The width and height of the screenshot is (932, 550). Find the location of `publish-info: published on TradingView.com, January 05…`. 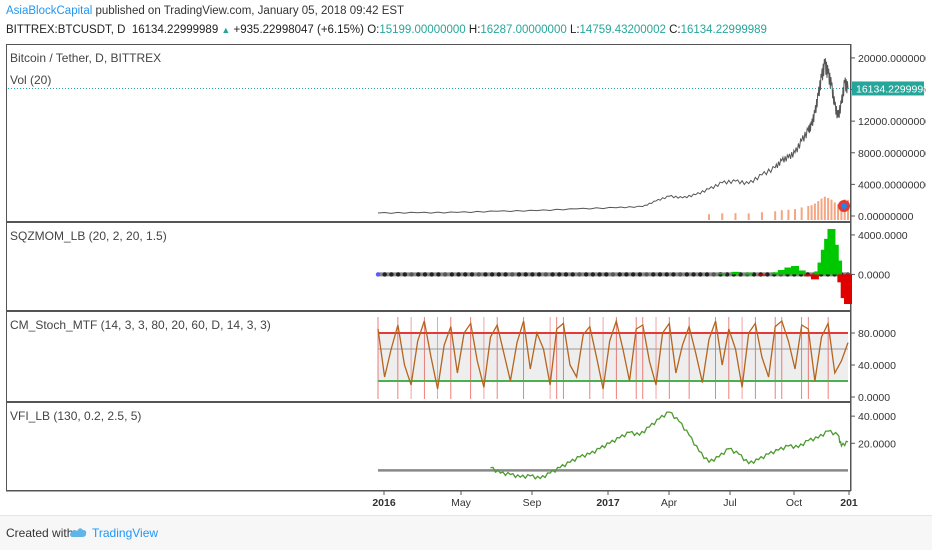

publish-info: published on TradingView.com, January 05… is located at coordinates (250, 11).